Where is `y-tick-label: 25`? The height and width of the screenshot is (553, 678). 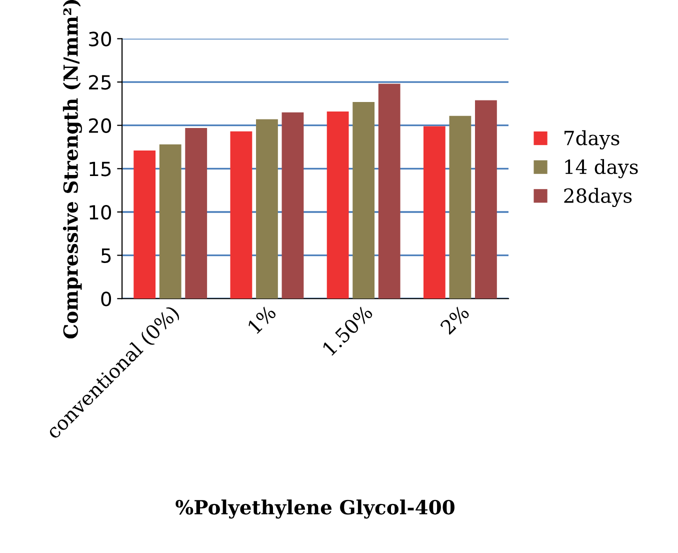 y-tick-label: 25 is located at coordinates (100, 82).